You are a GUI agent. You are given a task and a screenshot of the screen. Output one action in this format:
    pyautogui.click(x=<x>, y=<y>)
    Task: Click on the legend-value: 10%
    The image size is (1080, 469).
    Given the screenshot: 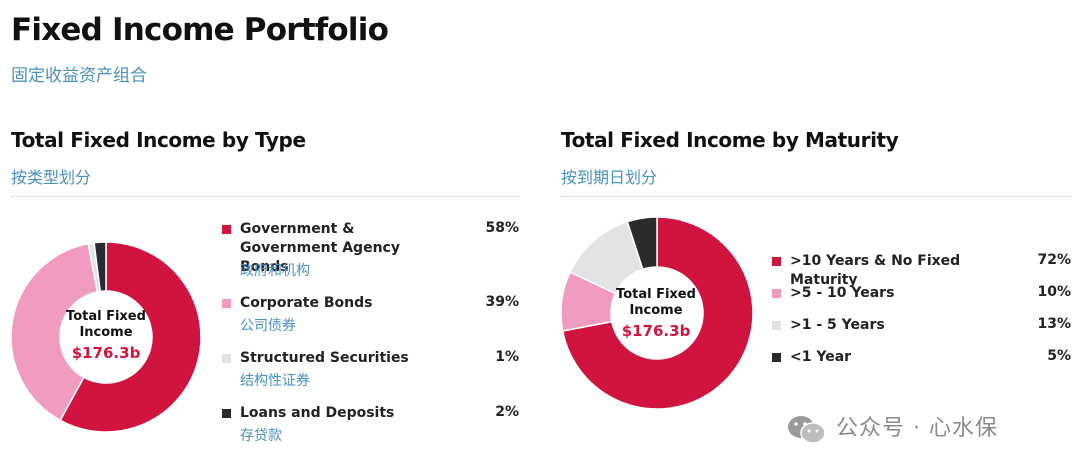 What is the action you would take?
    pyautogui.click(x=1054, y=292)
    